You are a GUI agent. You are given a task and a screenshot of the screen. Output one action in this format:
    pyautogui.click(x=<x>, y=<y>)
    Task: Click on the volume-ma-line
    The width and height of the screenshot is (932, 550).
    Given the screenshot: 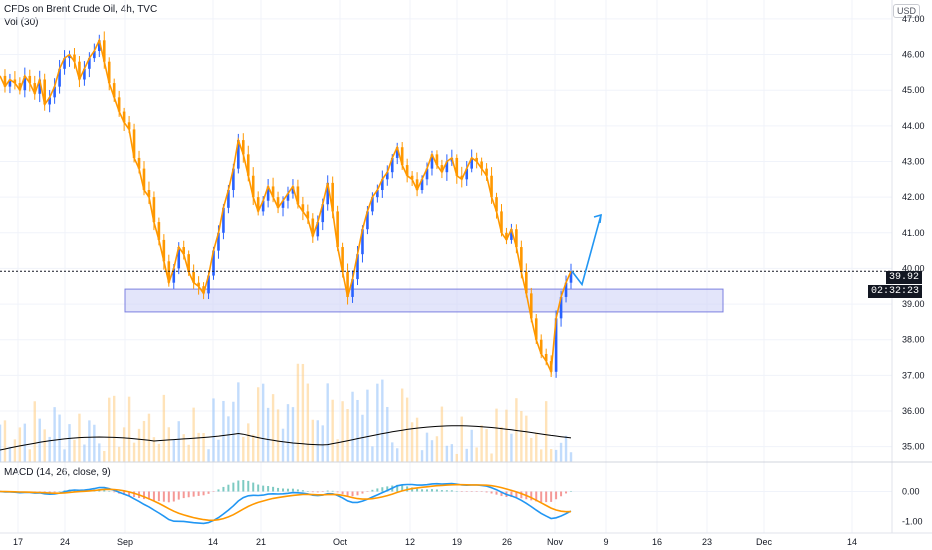 What is the action you would take?
    pyautogui.click(x=286, y=438)
    